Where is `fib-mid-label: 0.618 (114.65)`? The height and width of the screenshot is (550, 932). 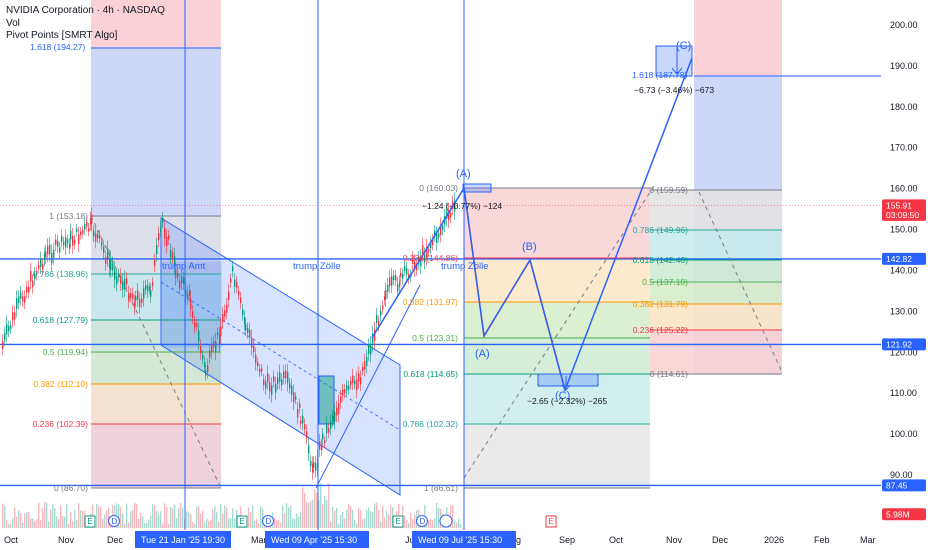 fib-mid-label: 0.618 (114.65) is located at coordinates (430, 374).